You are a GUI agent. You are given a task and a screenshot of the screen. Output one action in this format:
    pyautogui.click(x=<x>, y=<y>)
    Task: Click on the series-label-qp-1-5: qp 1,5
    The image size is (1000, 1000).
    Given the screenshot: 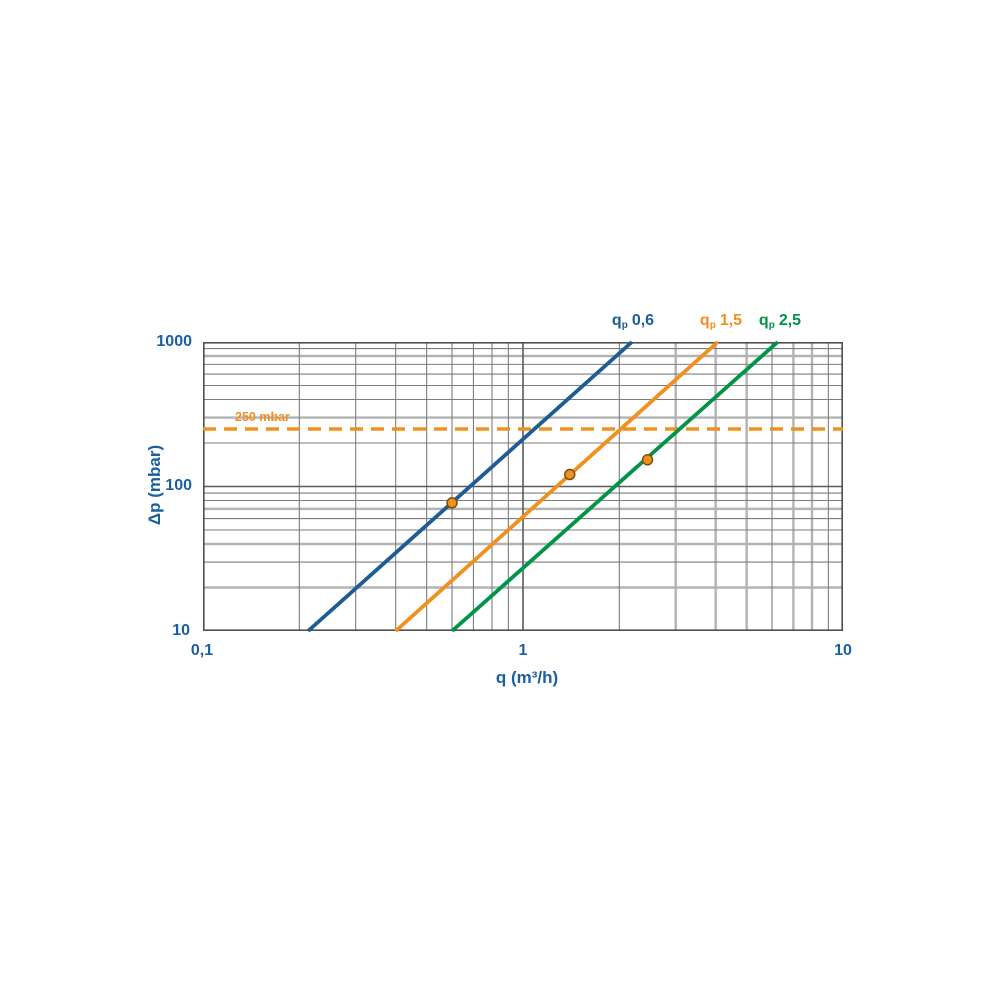 What is the action you would take?
    pyautogui.click(x=721, y=321)
    